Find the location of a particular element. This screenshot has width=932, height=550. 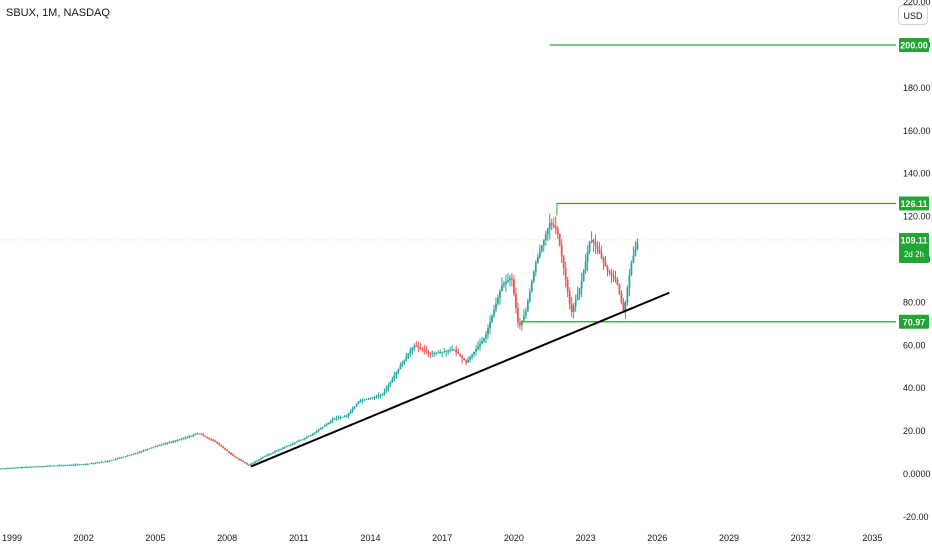

current-price-badge-bg is located at coordinates (914, 247).